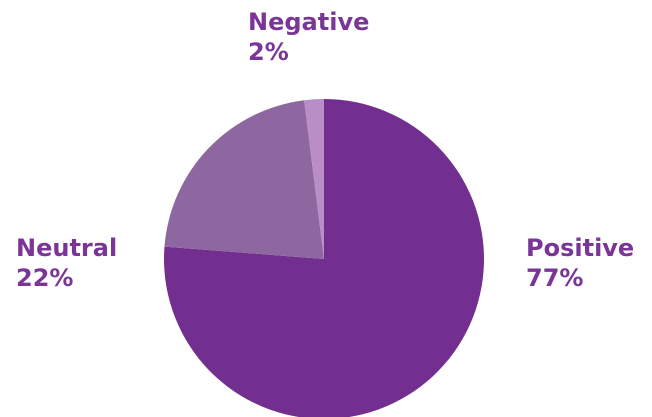 This screenshot has width=652, height=417. What do you see at coordinates (244, 180) in the screenshot?
I see `pie-slice-neutral` at bounding box center [244, 180].